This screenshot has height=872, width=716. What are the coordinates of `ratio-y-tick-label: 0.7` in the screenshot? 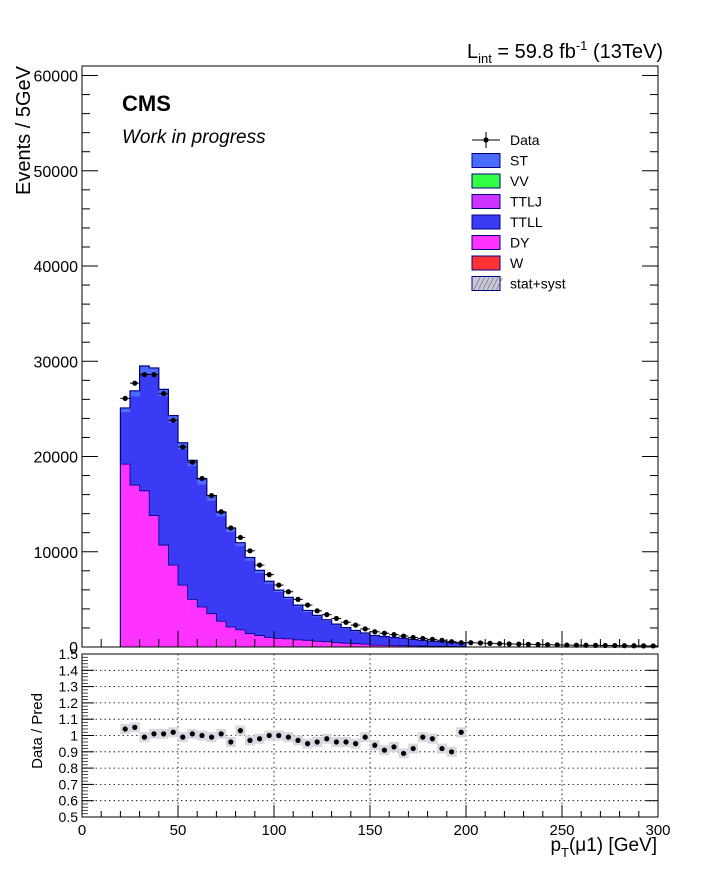 It's located at (69, 784).